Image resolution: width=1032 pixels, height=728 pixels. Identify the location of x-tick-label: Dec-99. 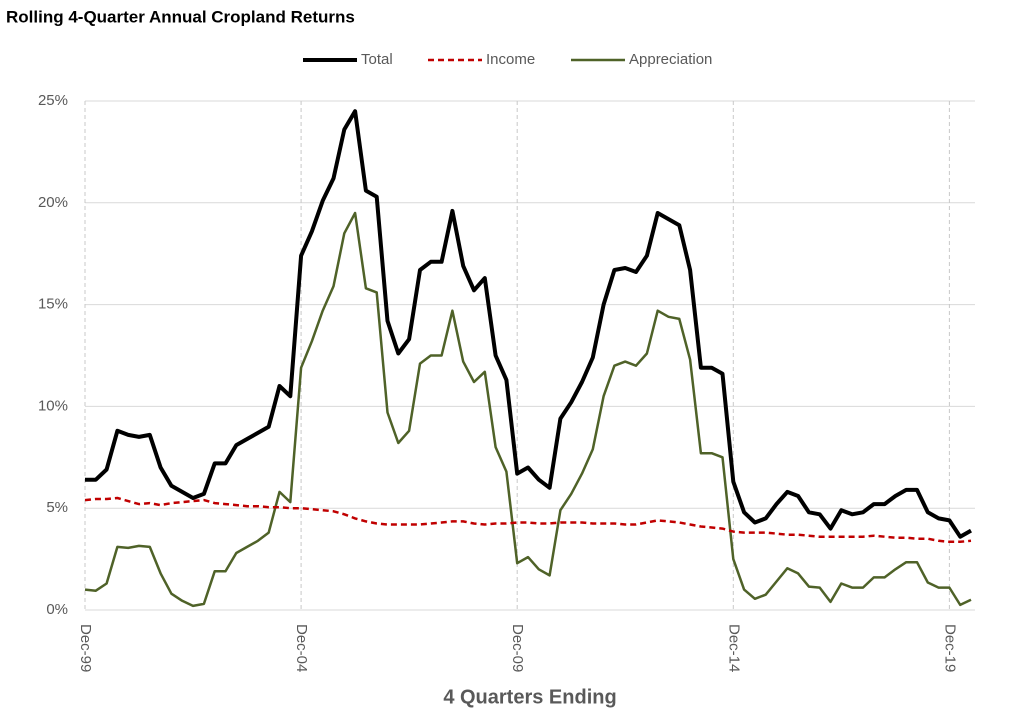
(85, 648).